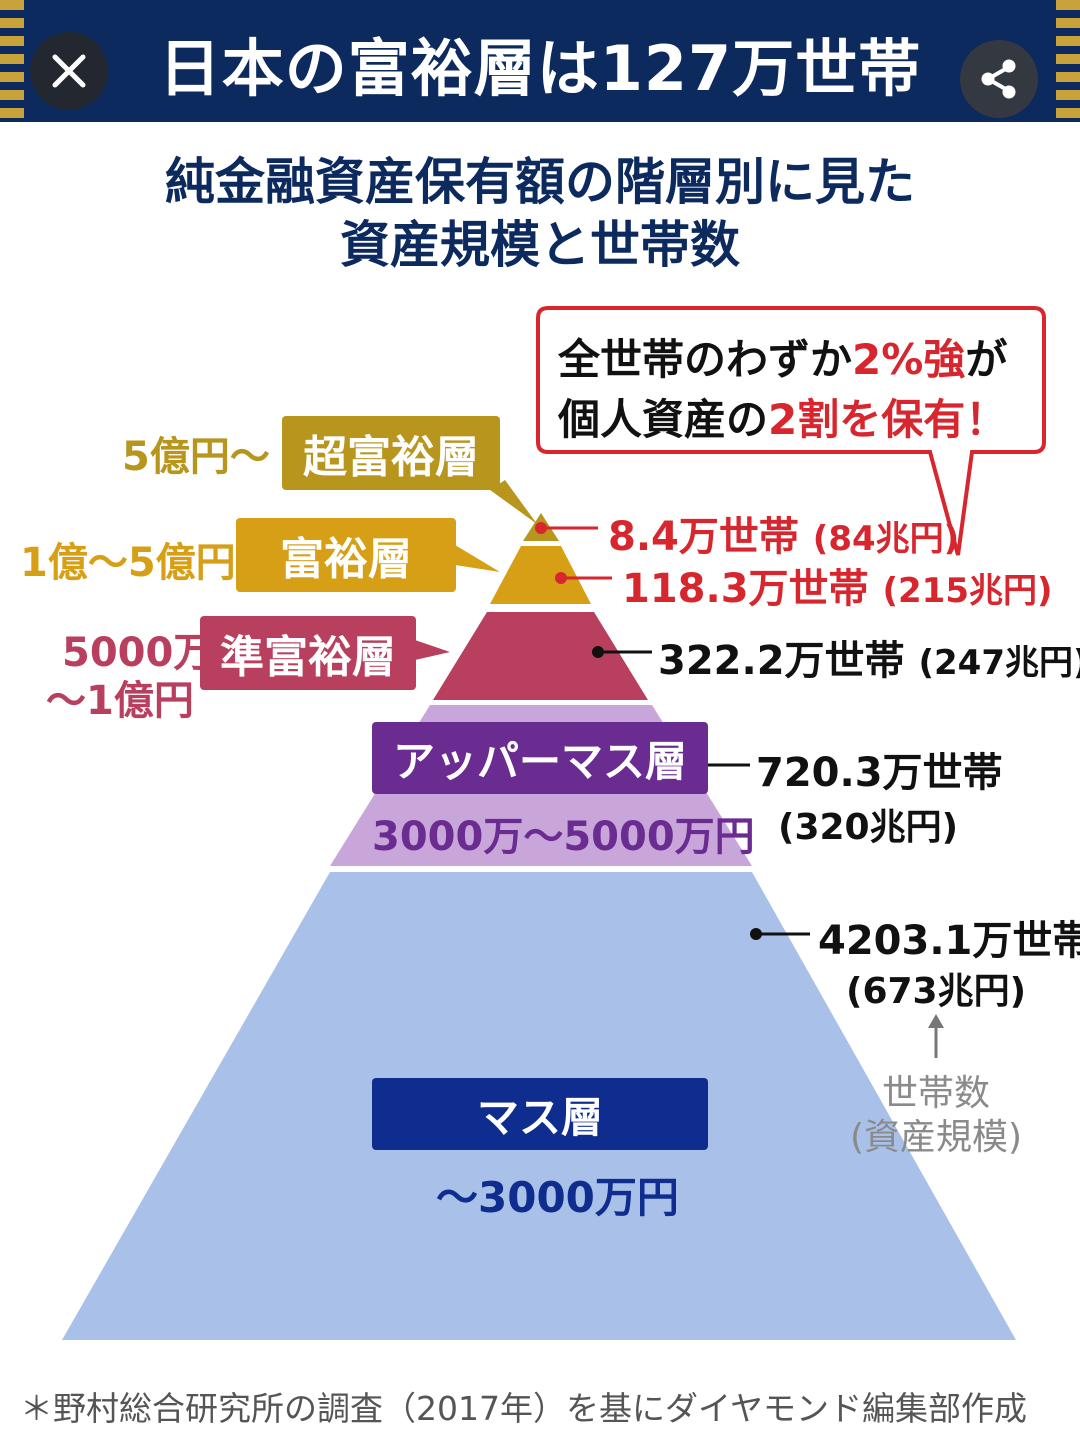  Describe the element at coordinates (936, 991) in the screenshot. I see `assets-mass: (673兆円)` at that location.